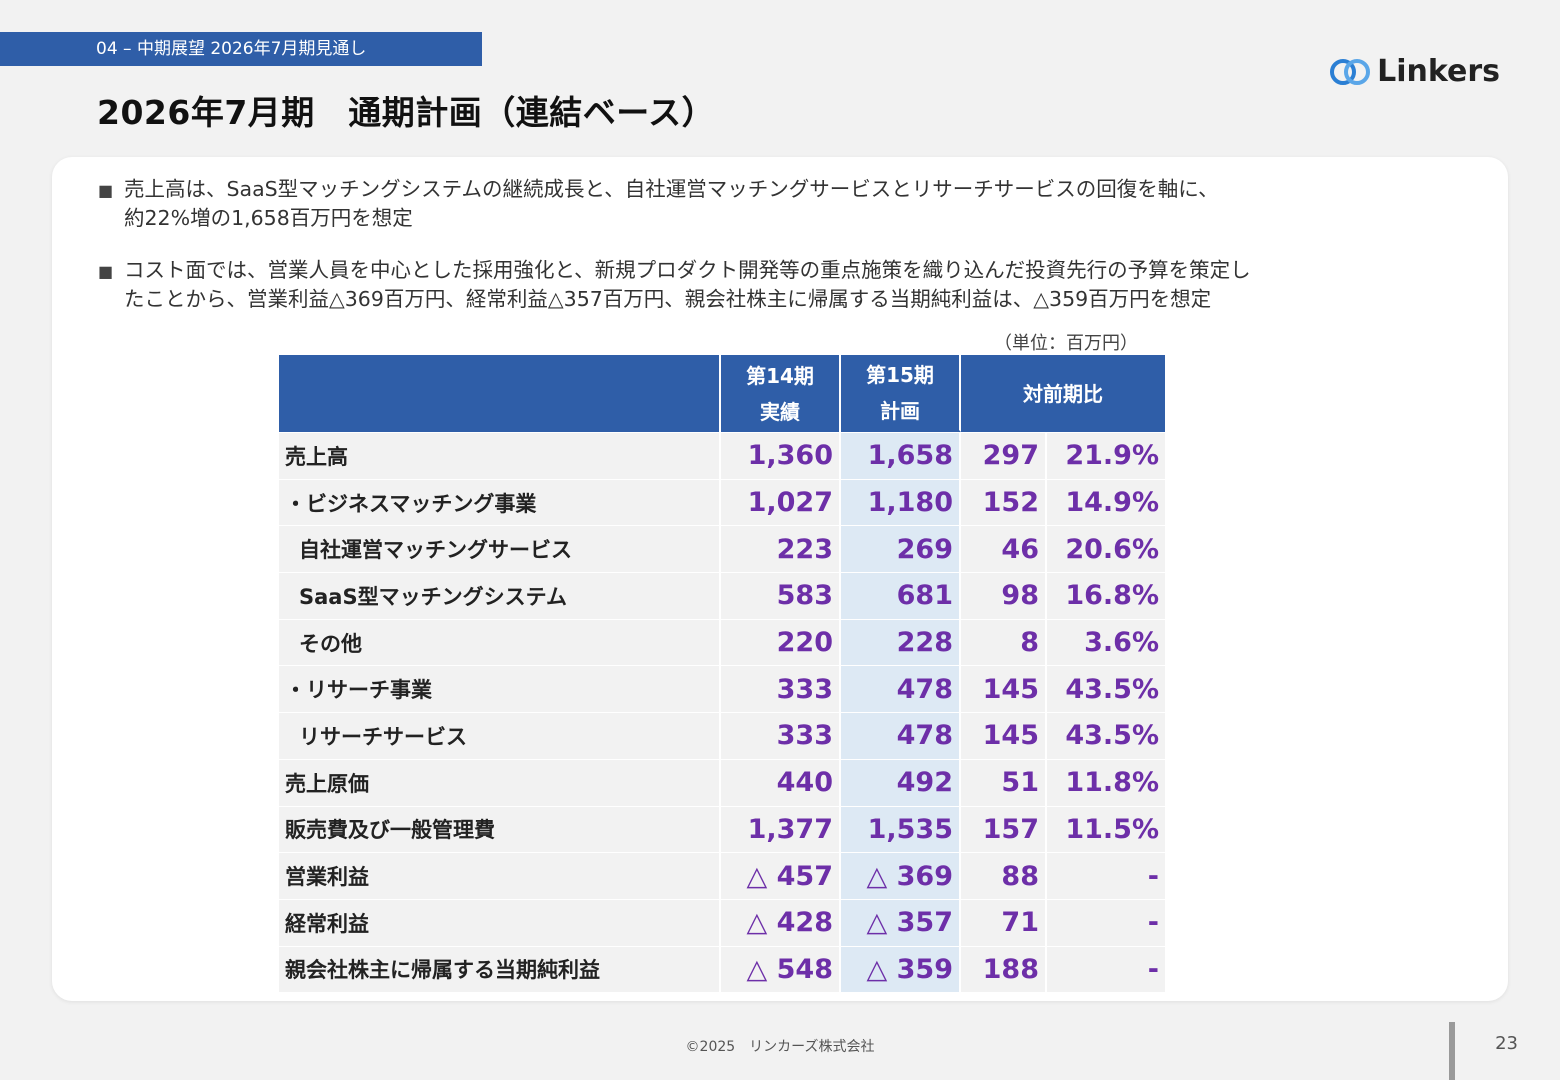 This screenshot has height=1080, width=1560. I want to click on table-header-row: 第14期 実績 第15期 計画 対前期比, so click(722, 393).